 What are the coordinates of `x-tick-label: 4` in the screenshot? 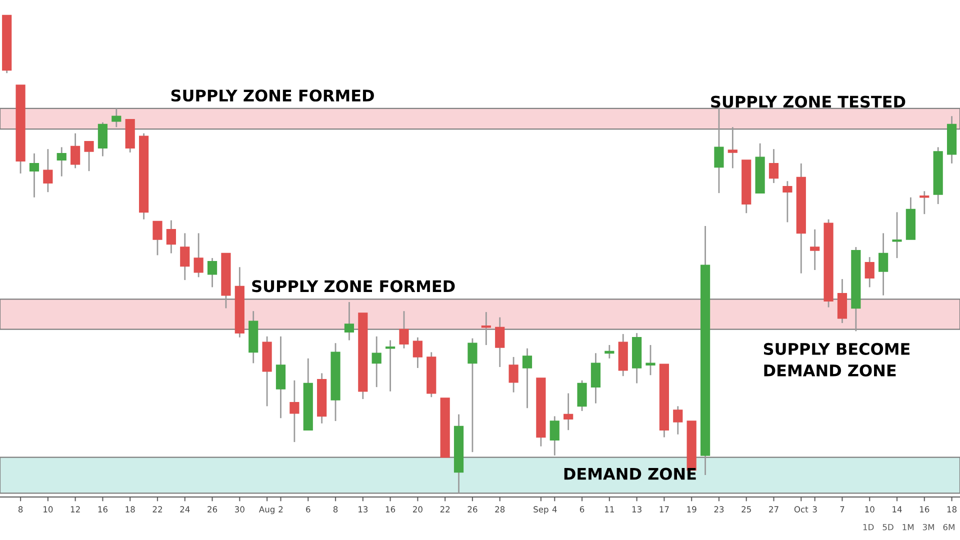 It's located at (554, 509).